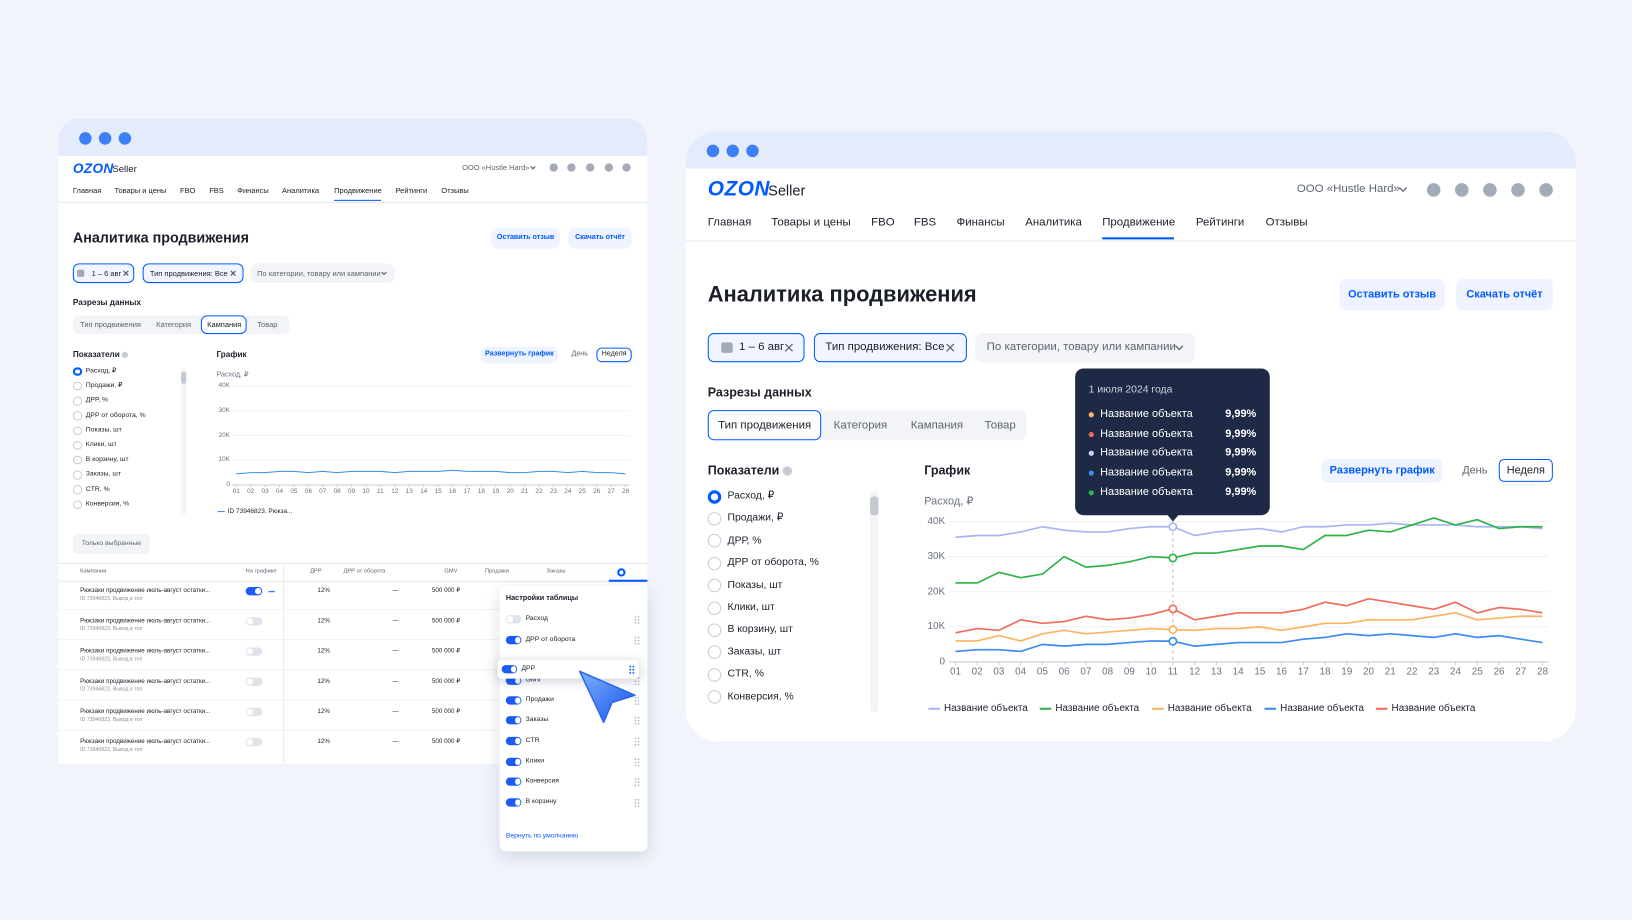 This screenshot has height=920, width=1632. I want to click on setting-item: Конверсия, so click(542, 781).